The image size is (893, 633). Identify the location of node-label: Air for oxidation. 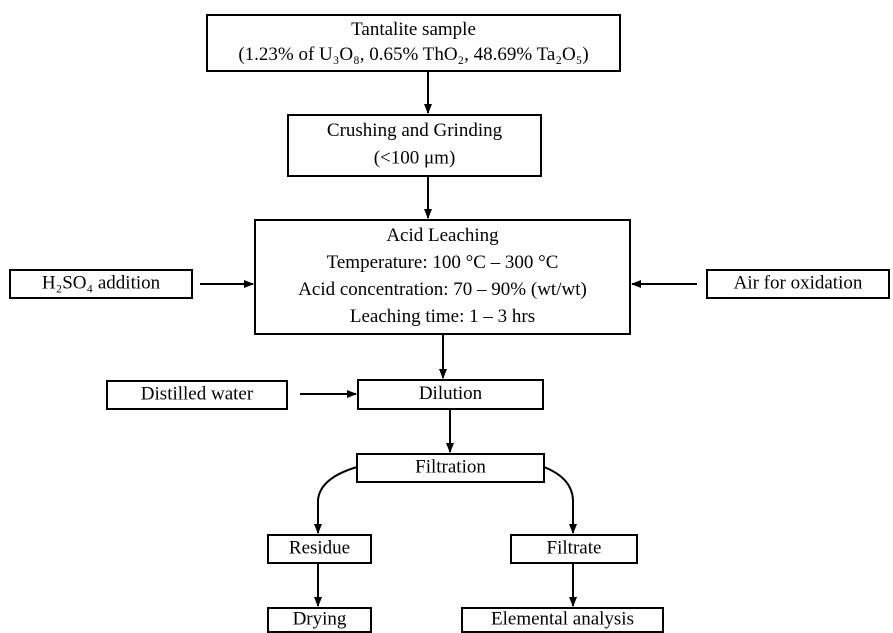
(798, 282).